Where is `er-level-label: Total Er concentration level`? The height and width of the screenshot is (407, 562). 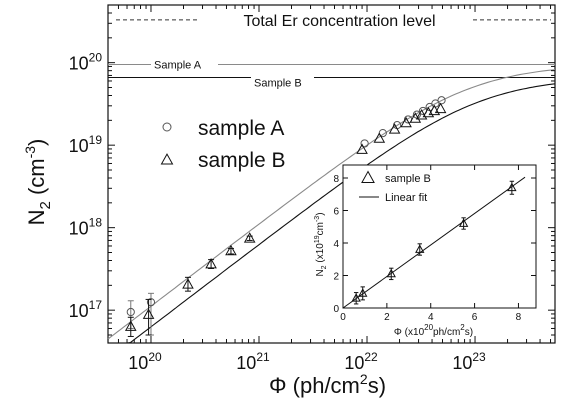 er-level-label: Total Er concentration level is located at coordinates (339, 21).